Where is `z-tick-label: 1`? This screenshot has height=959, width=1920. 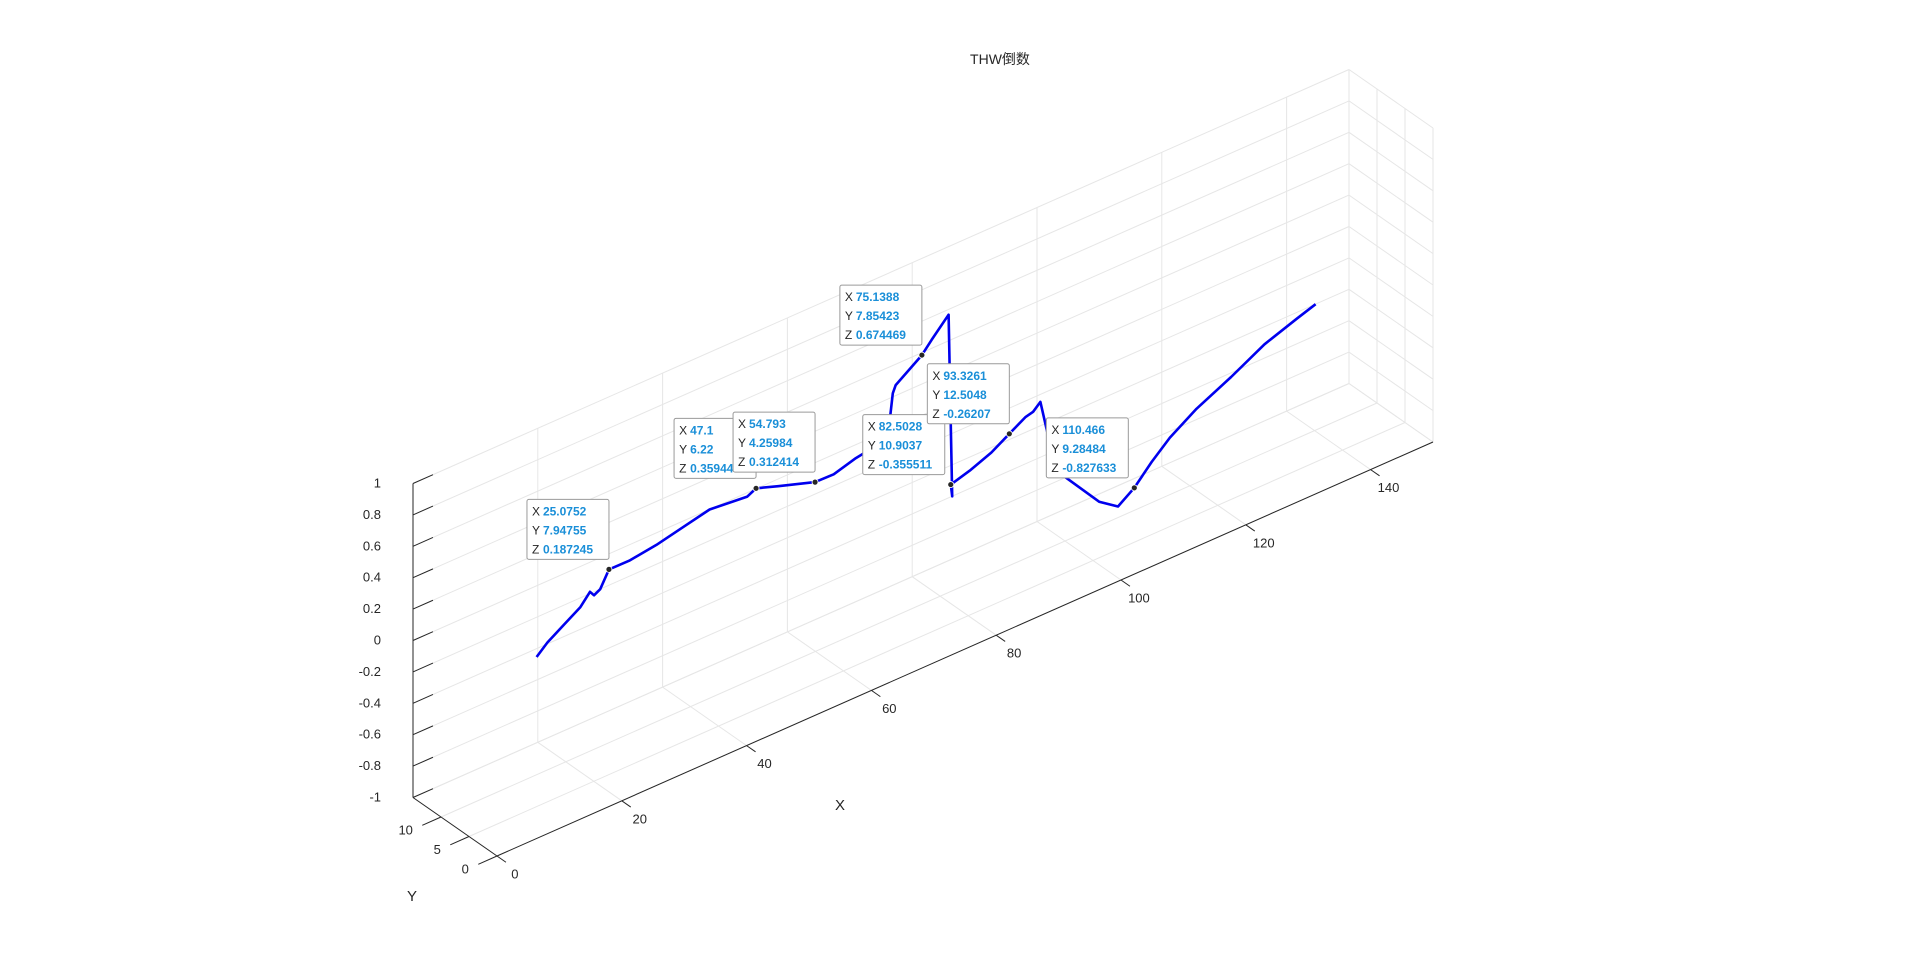
z-tick-label: 1 is located at coordinates (377, 483).